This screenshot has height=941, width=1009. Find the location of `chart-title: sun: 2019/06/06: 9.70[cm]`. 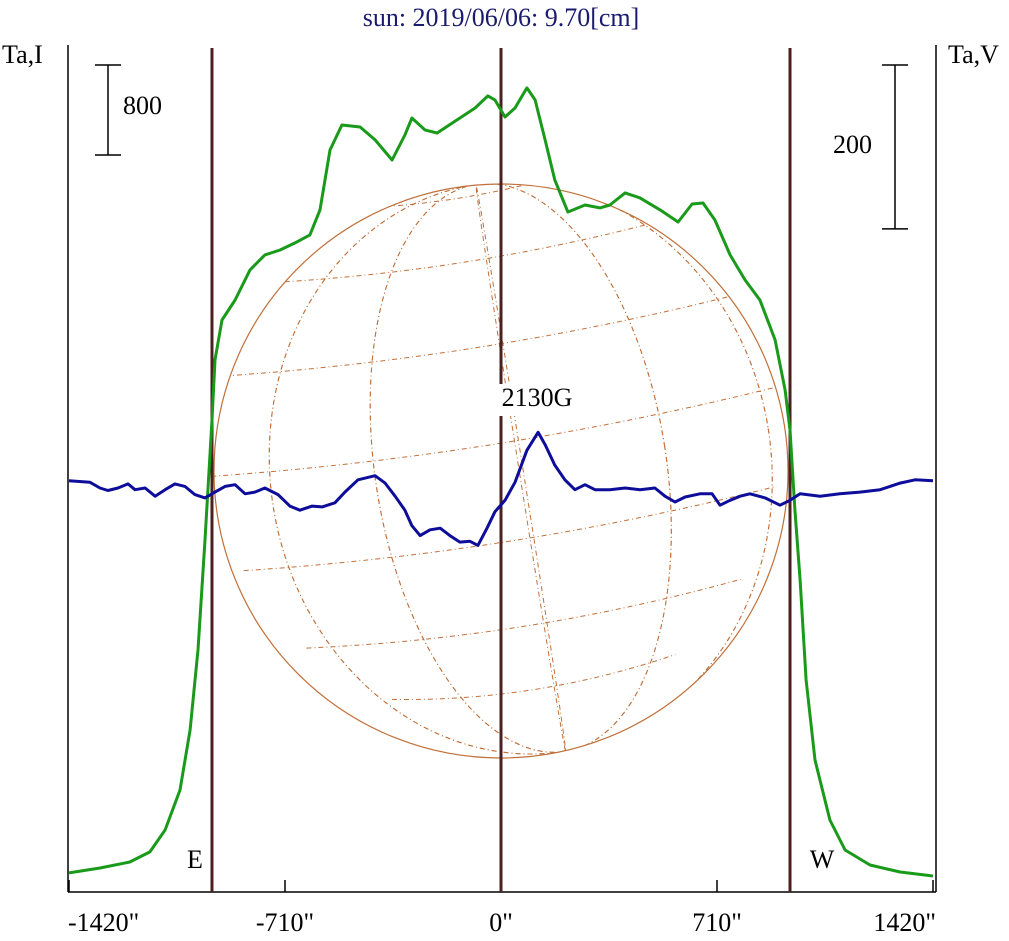

chart-title: sun: 2019/06/06: 9.70[cm] is located at coordinates (501, 17).